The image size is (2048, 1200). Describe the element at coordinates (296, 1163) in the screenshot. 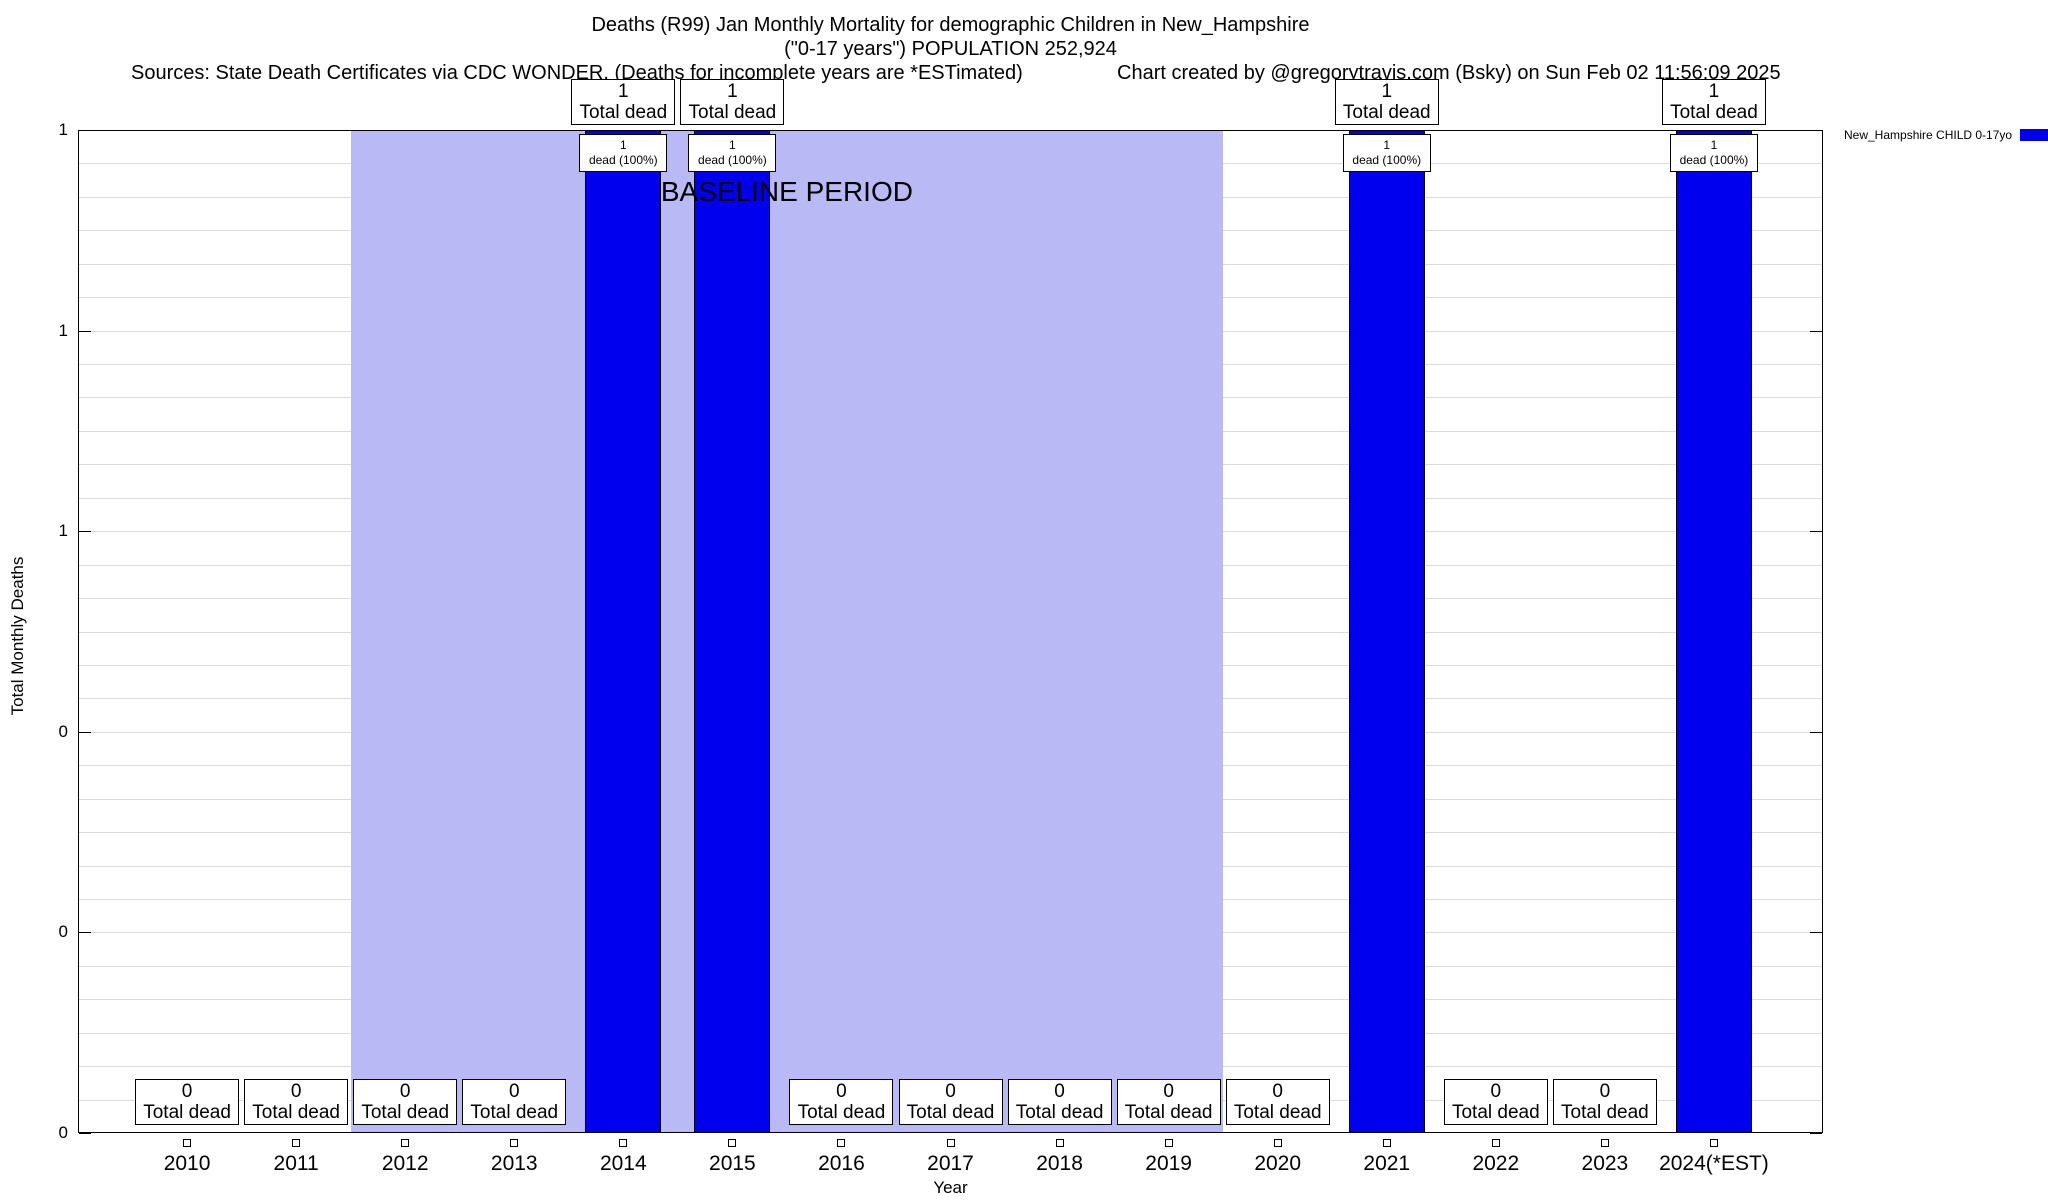

I see `year-label-2011: 2011` at that location.